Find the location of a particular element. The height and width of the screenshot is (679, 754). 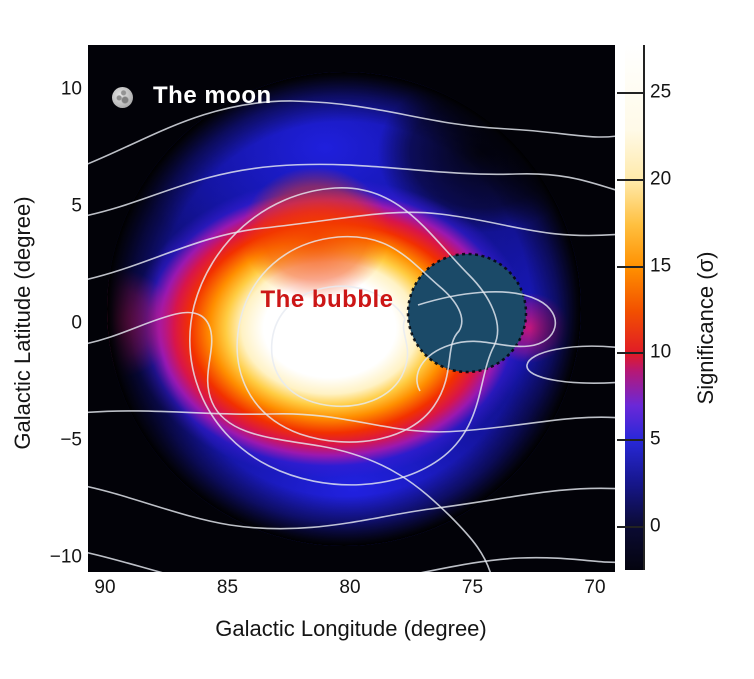

y-tick-m10: −10 is located at coordinates (65, 557).